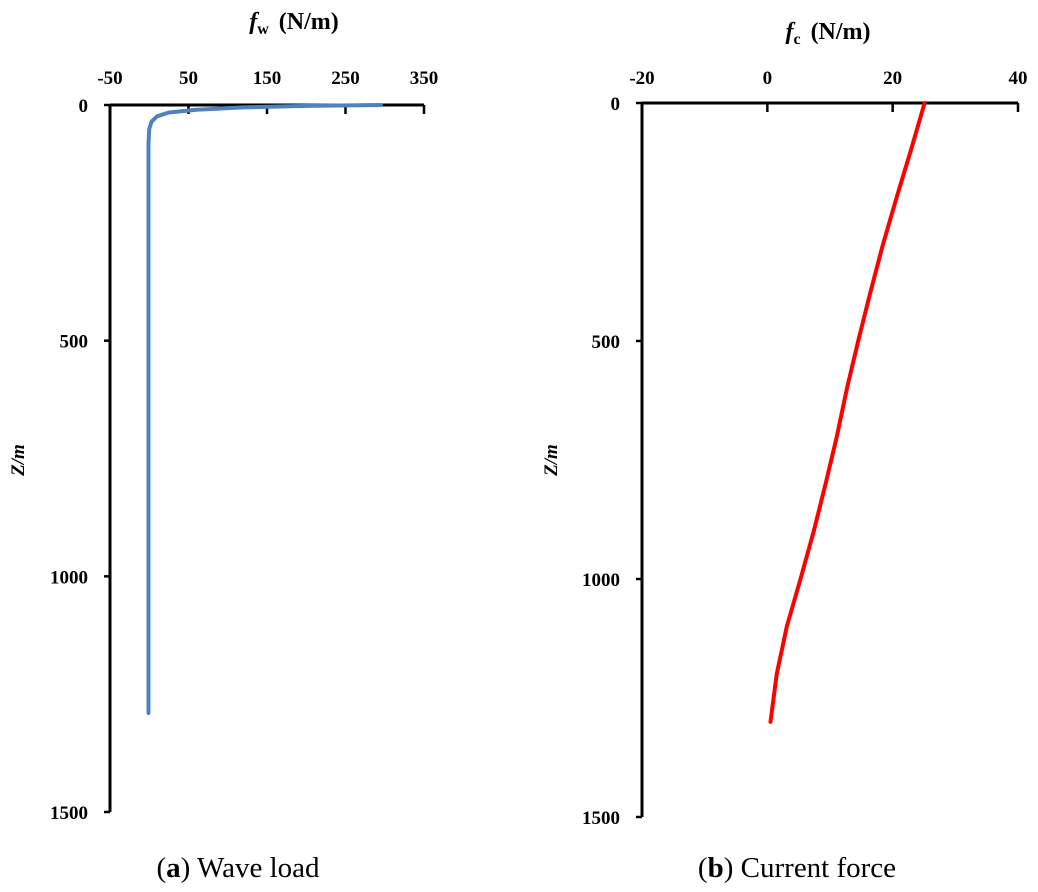 The width and height of the screenshot is (1038, 892). I want to click on caption-wave-load: (a) Wave load, so click(238, 868).